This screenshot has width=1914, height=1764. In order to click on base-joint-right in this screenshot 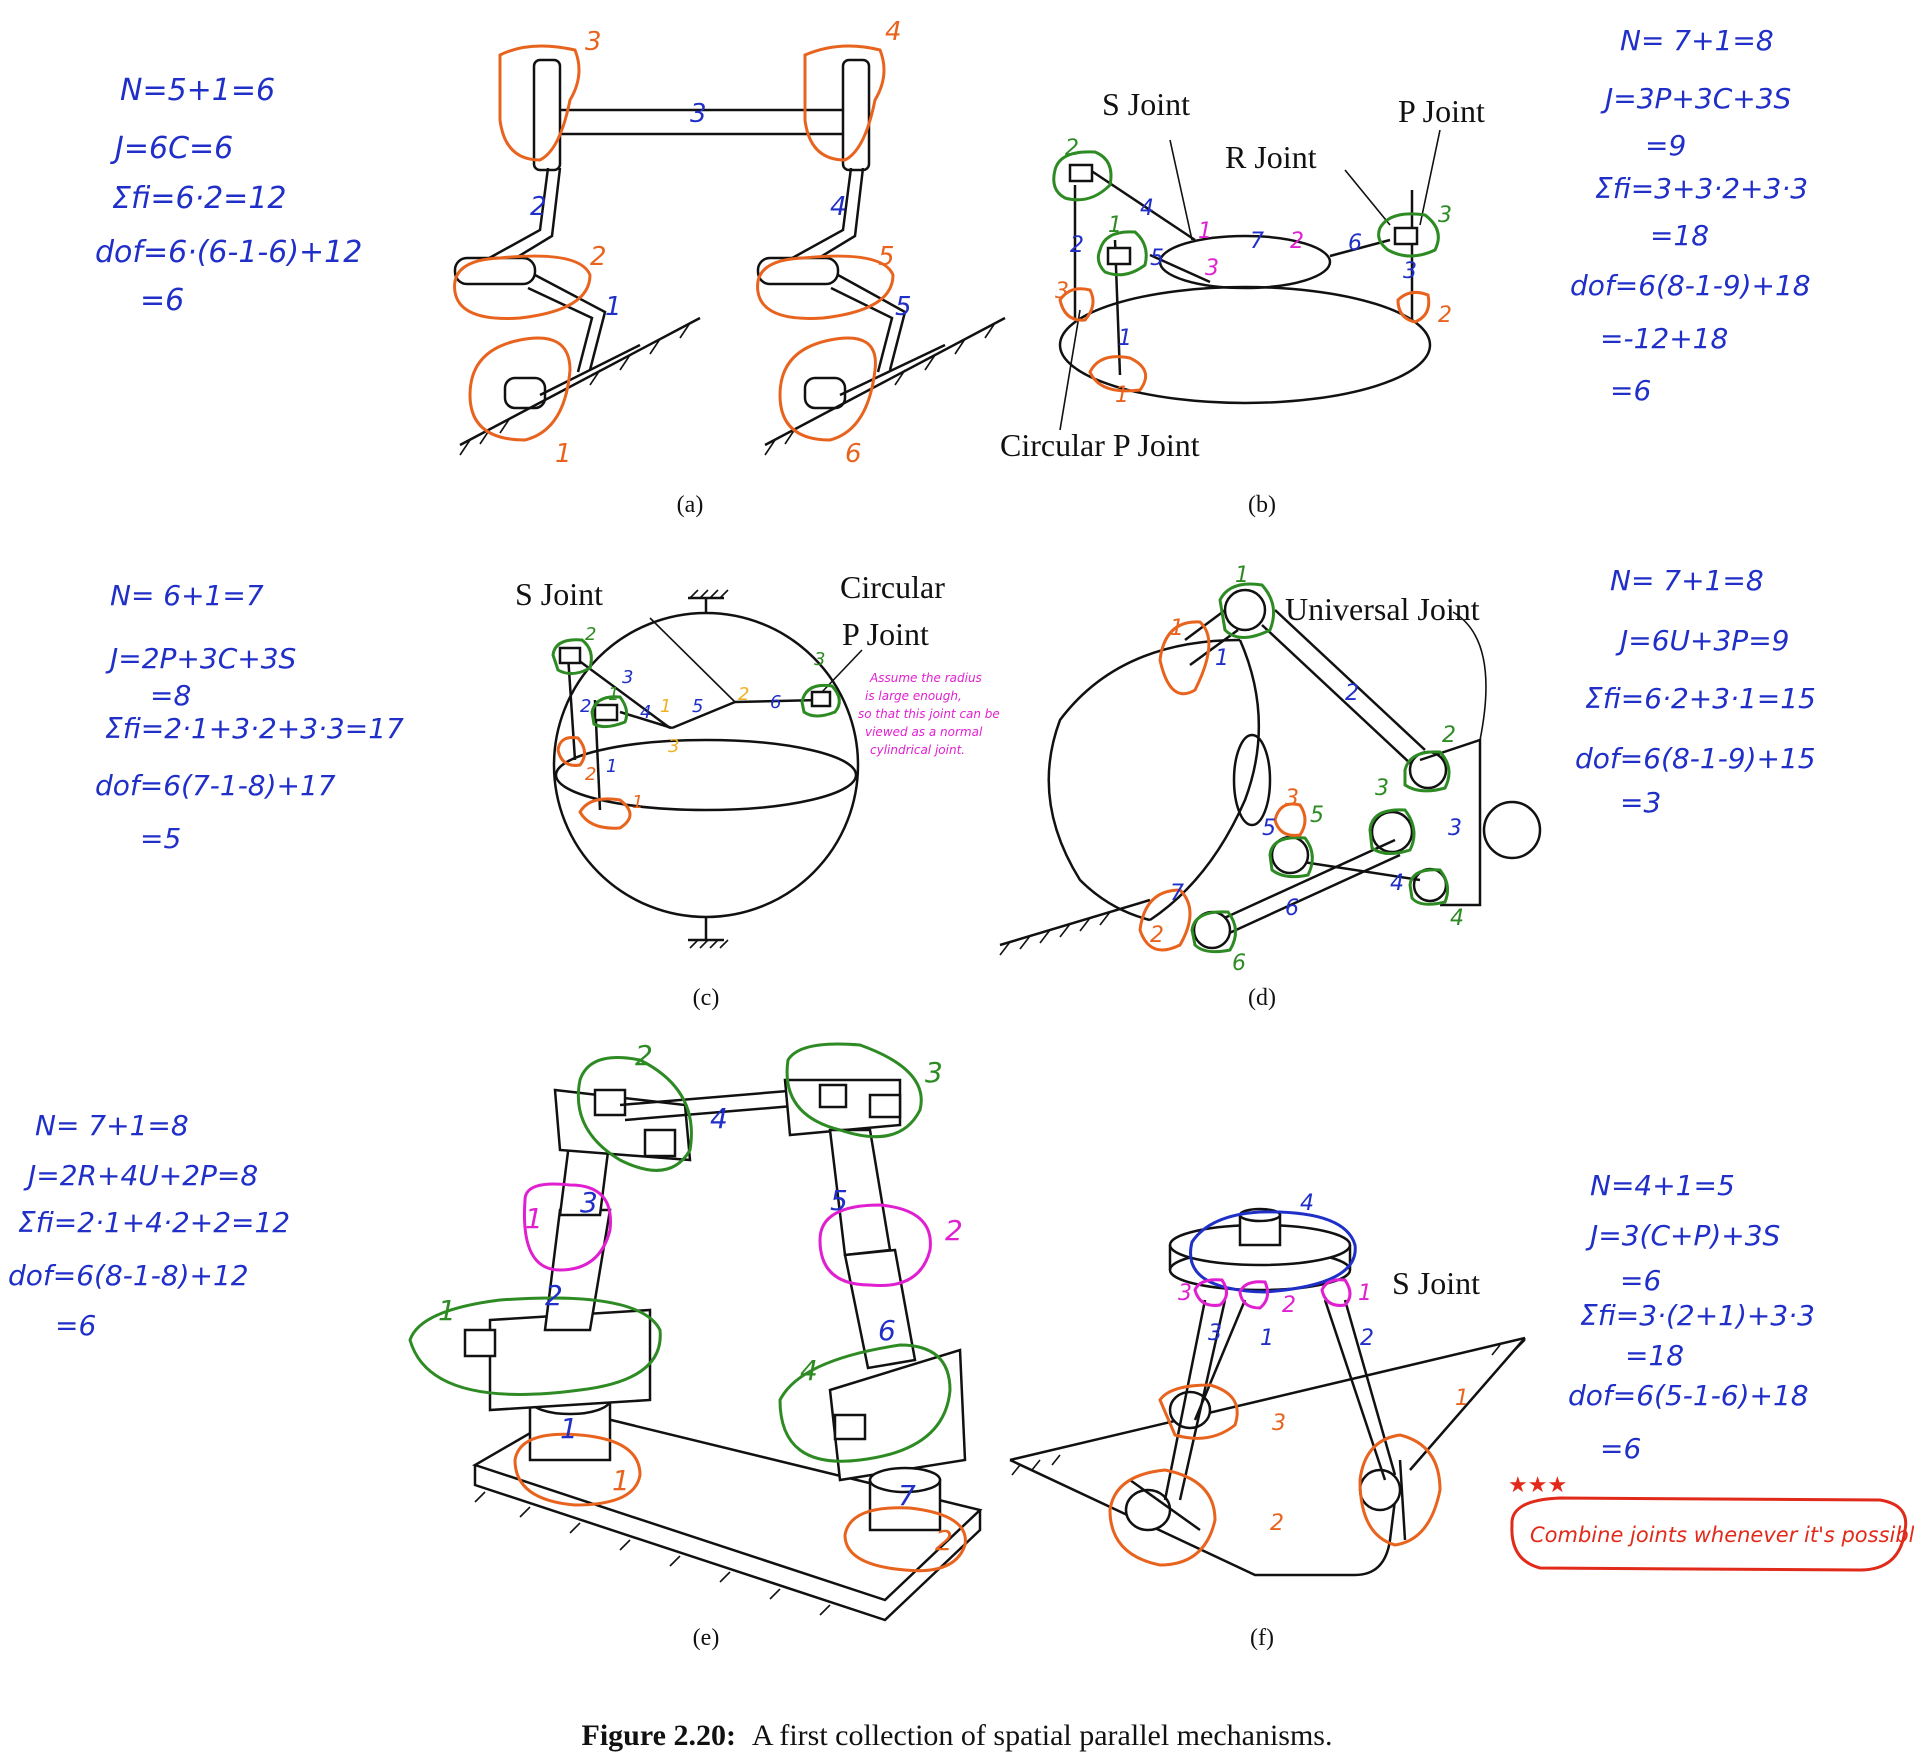, I will do `click(897, 1415)`.